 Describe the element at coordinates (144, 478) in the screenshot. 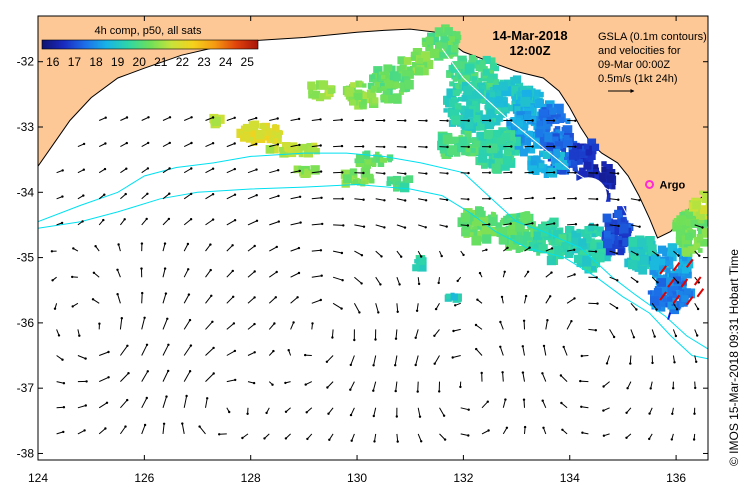

I see `x-tick-label: 126` at that location.